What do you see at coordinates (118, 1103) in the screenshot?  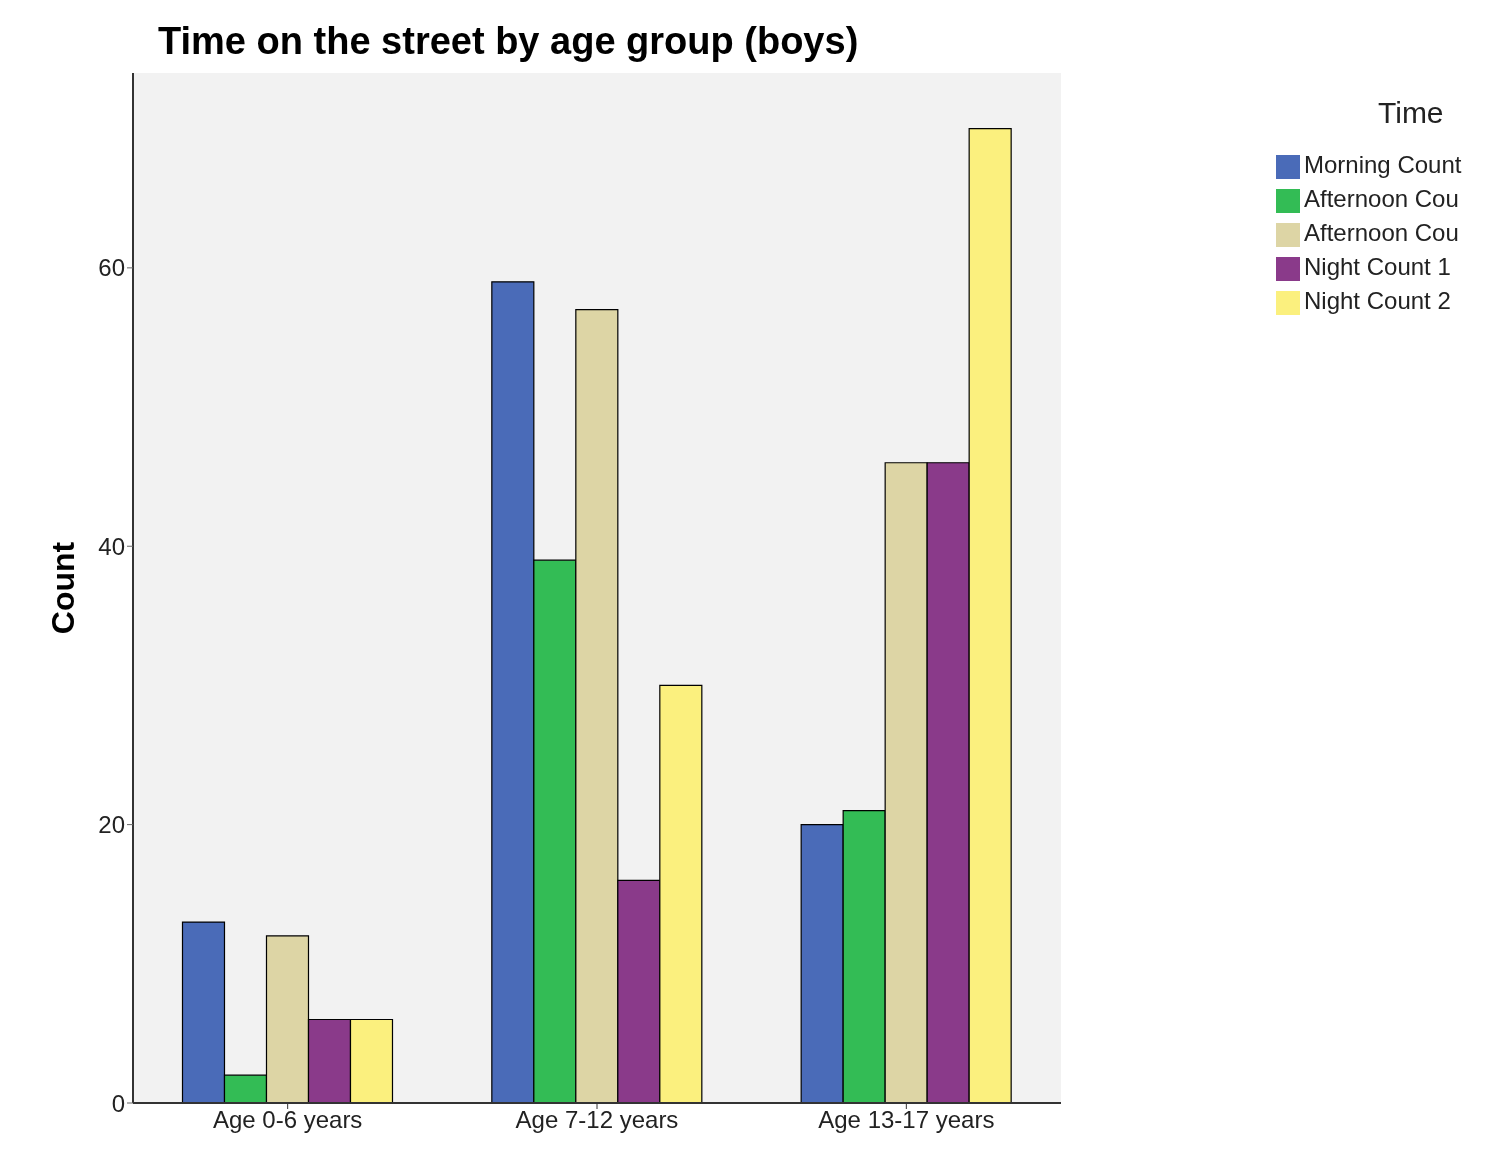 I see `y-tick-label: 0` at bounding box center [118, 1103].